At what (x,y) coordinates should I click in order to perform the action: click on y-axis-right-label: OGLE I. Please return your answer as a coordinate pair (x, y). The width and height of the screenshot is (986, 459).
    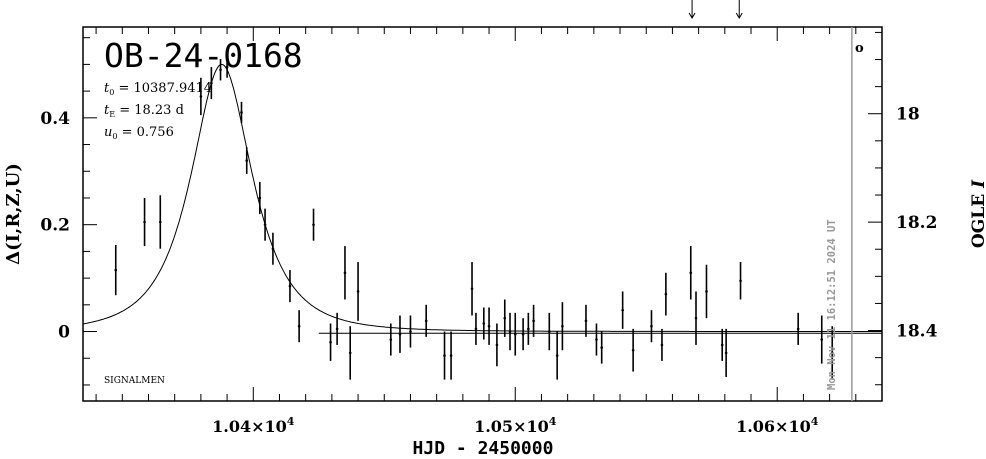
    Looking at the image, I should click on (977, 213).